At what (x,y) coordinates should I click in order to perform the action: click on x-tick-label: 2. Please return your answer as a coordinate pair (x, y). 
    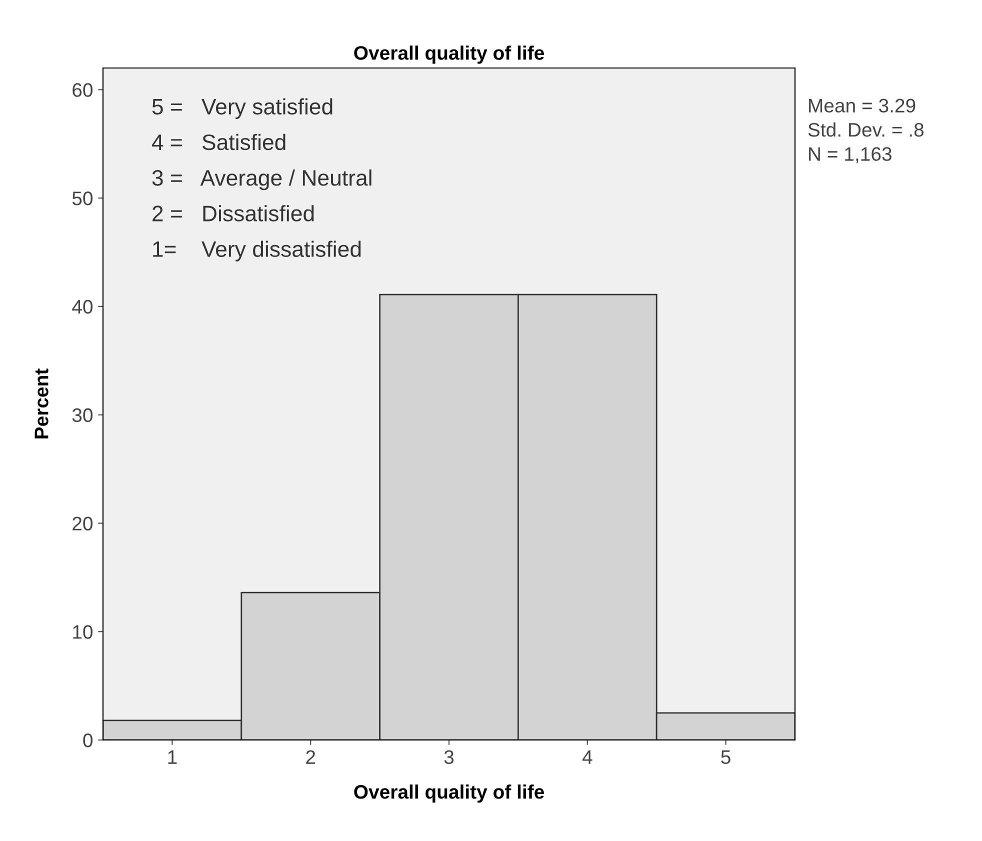
    Looking at the image, I should click on (311, 757).